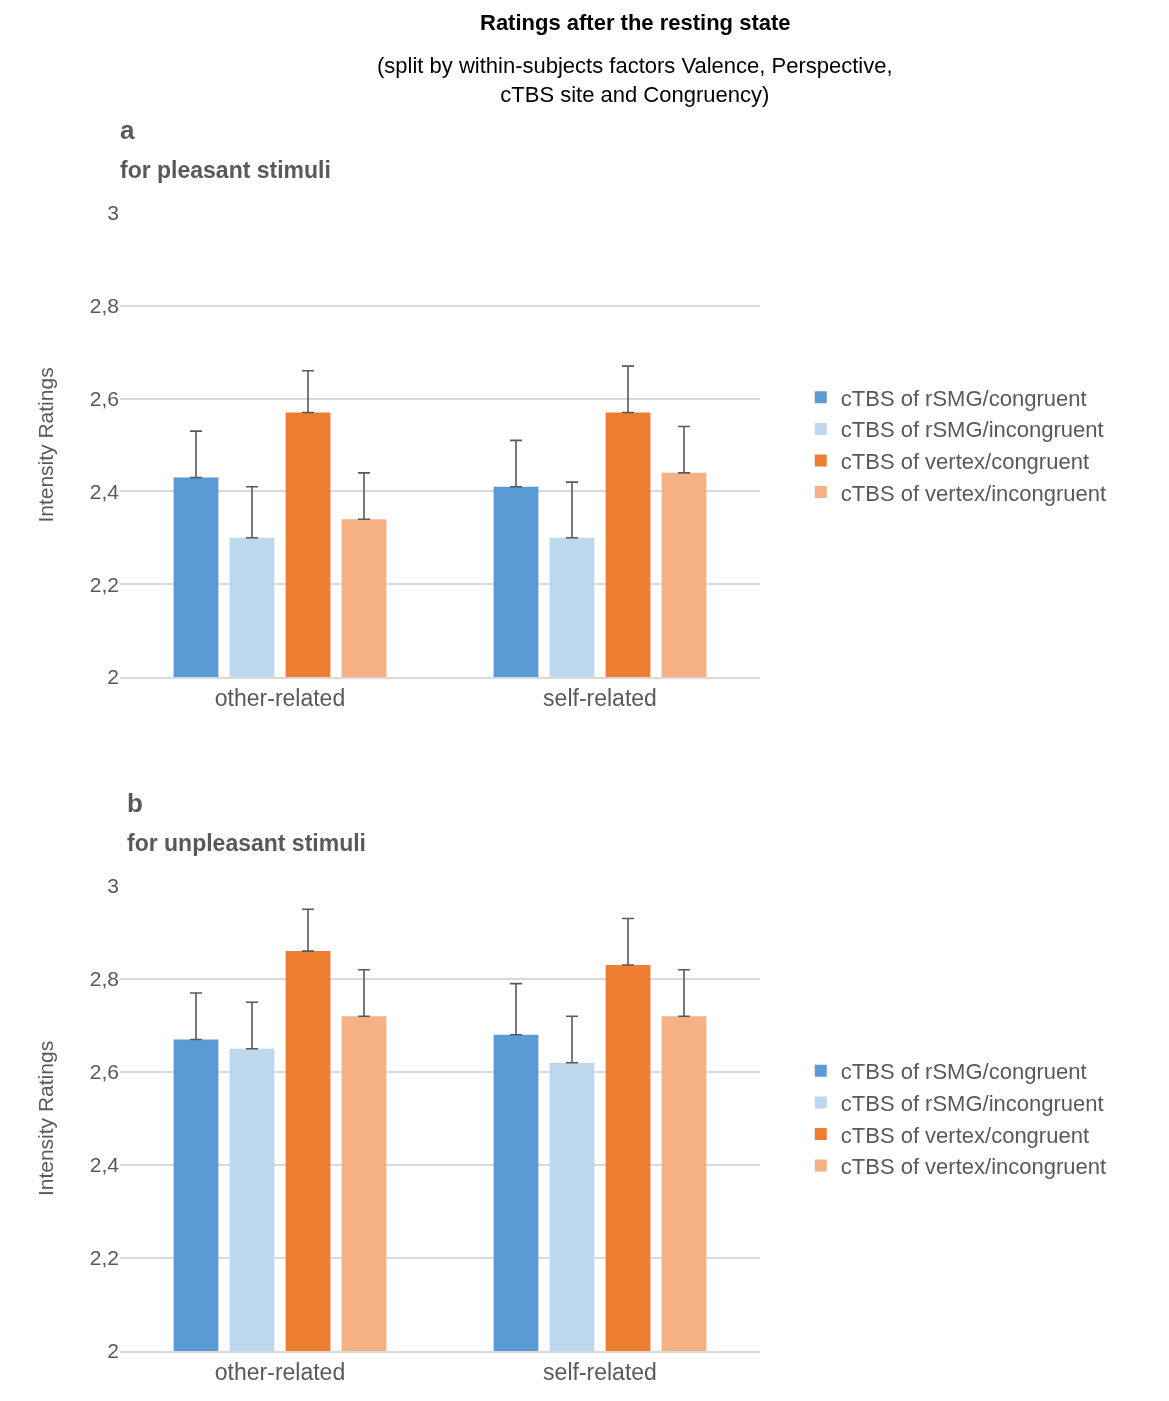 The image size is (1169, 1401). Describe the element at coordinates (225, 170) in the screenshot. I see `chart-subtitle: for pleasant stimuli` at that location.